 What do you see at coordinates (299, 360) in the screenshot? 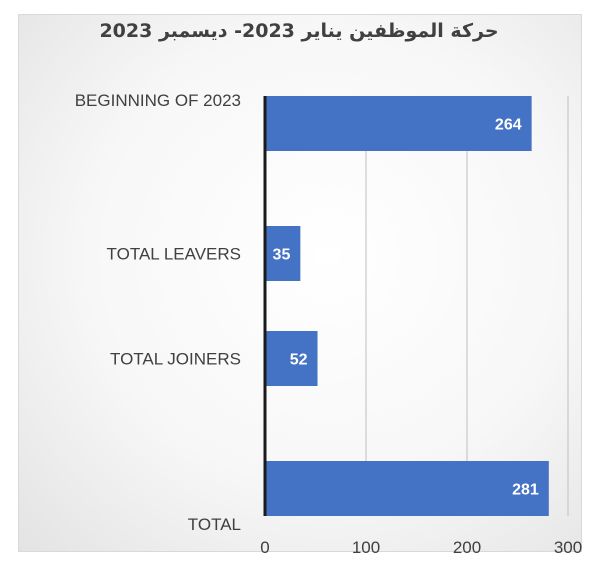
I see `data-label: 52` at bounding box center [299, 360].